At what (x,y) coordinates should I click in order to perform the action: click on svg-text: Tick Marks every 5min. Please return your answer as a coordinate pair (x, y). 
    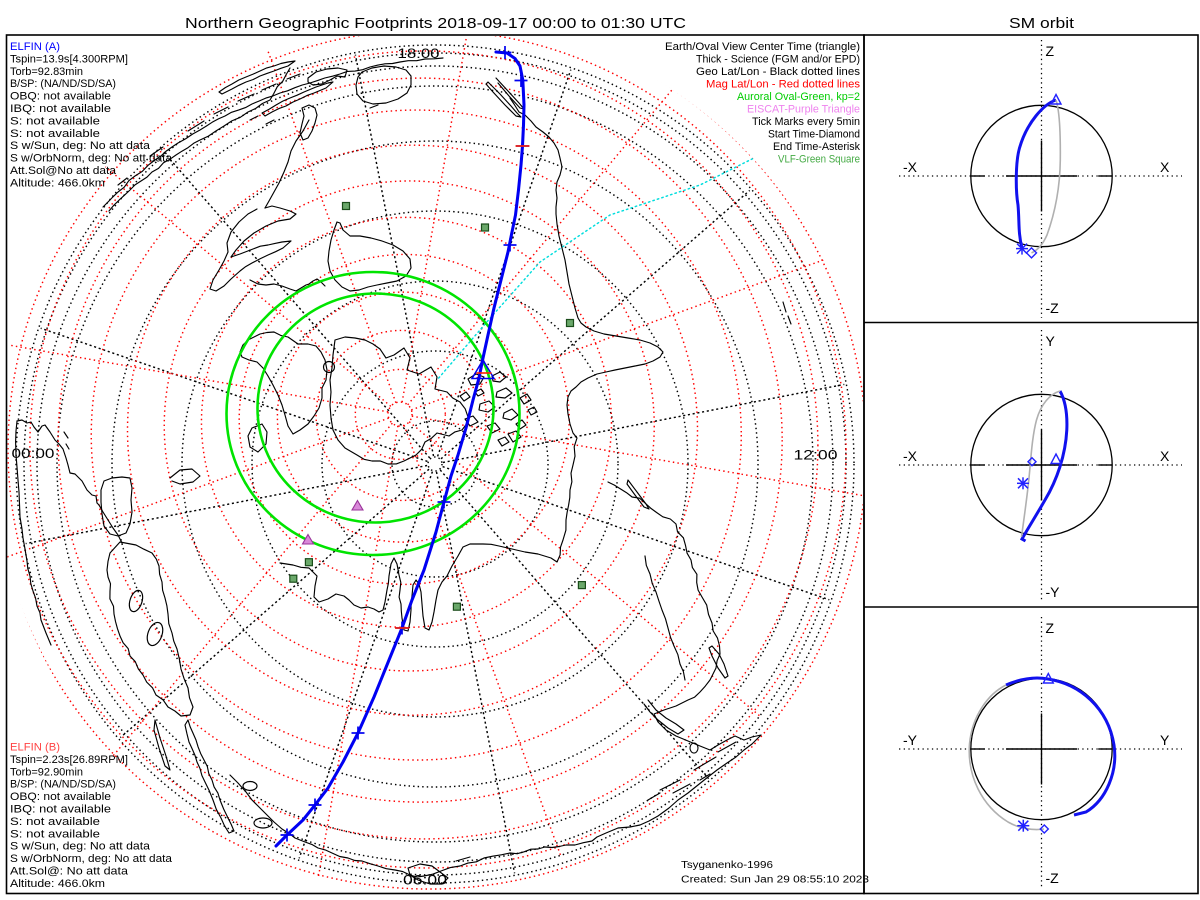
    Looking at the image, I should click on (806, 122).